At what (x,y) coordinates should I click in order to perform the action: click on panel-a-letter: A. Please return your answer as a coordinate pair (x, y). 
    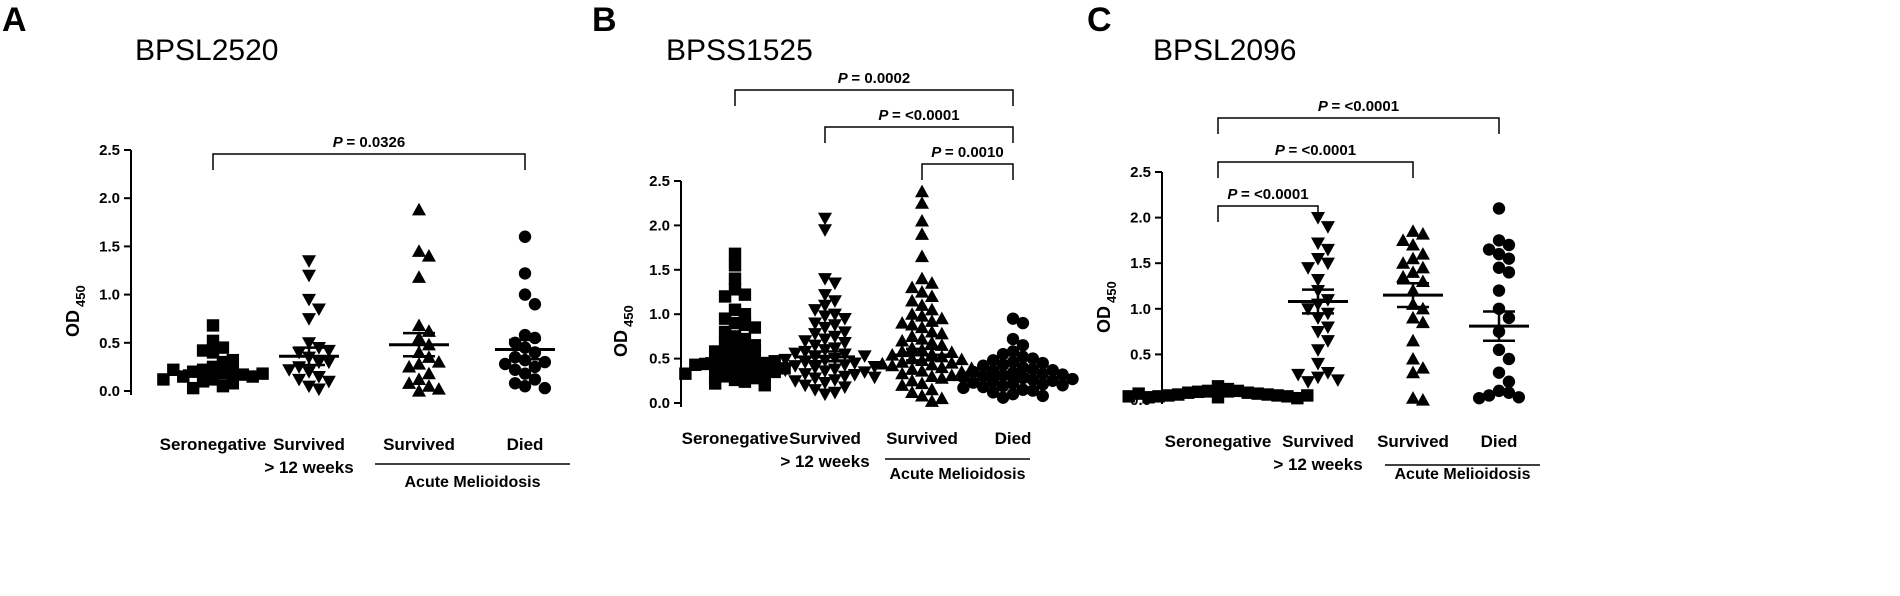
    Looking at the image, I should click on (14, 20).